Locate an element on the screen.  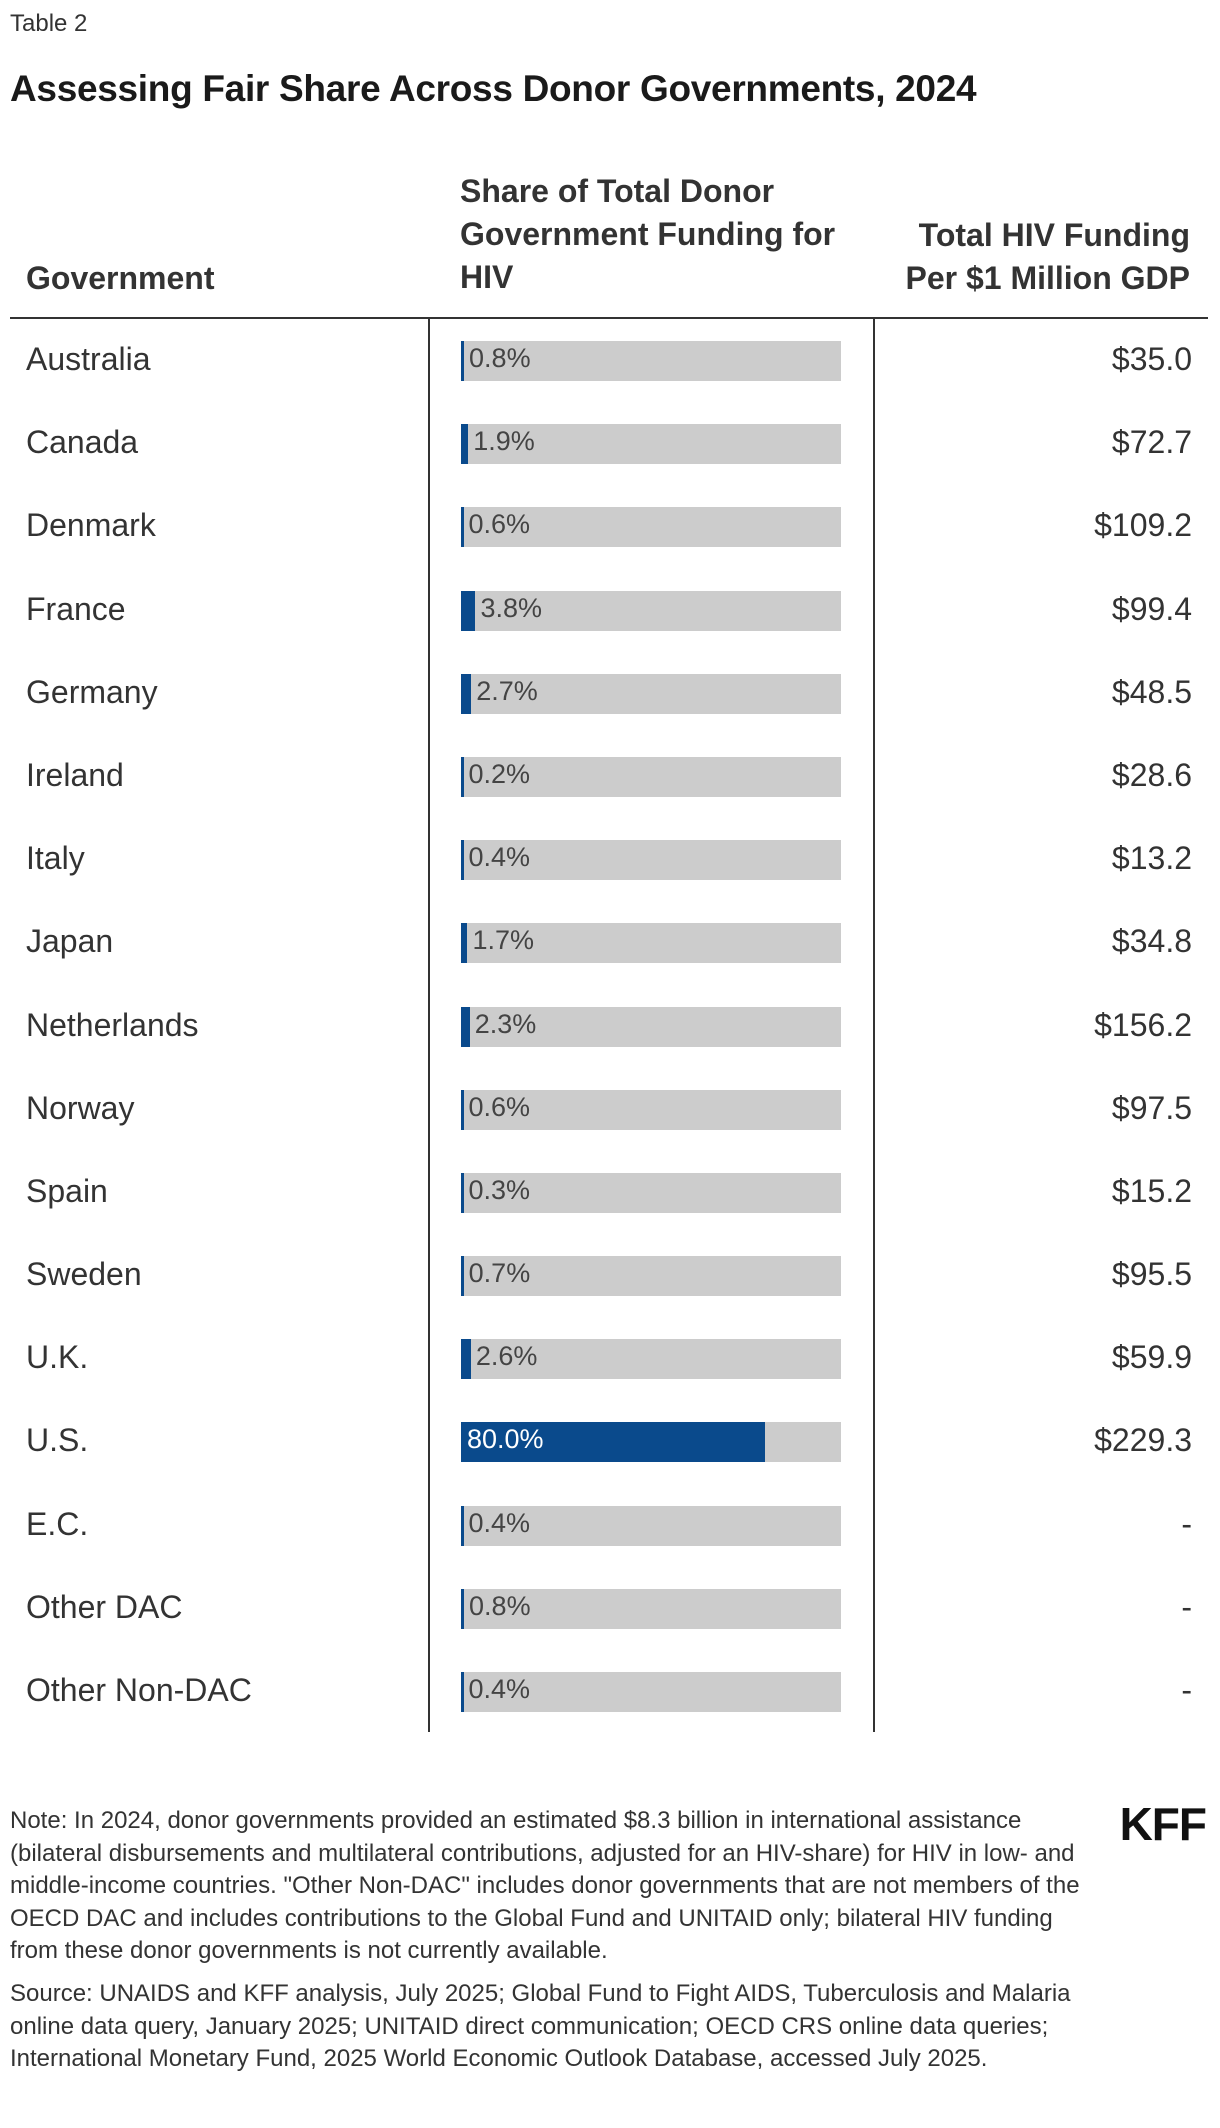
total-hiv-funding: $59.9 is located at coordinates (1151, 1357).